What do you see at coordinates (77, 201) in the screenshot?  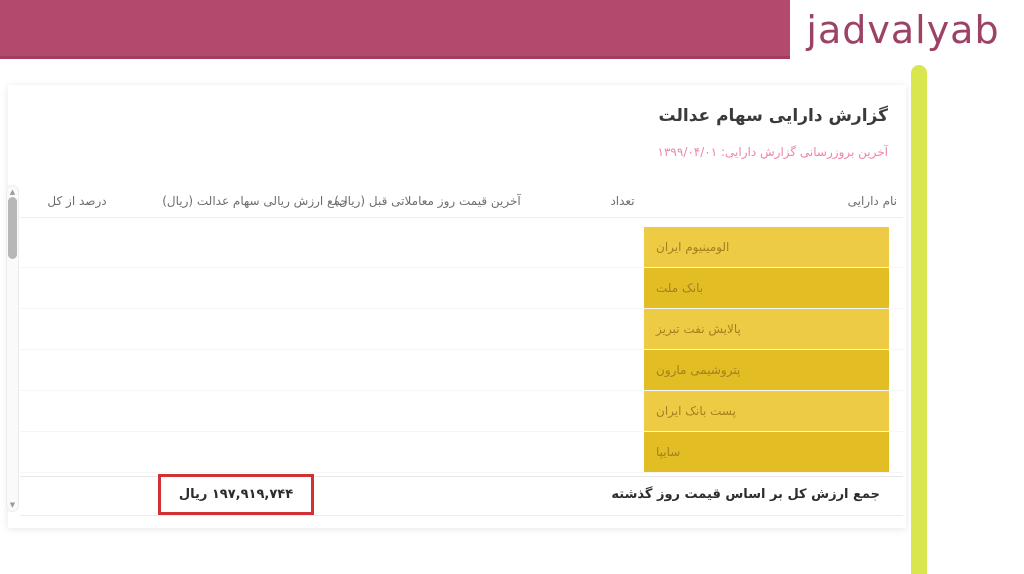 I see `column-header-percent: درصد از کل` at bounding box center [77, 201].